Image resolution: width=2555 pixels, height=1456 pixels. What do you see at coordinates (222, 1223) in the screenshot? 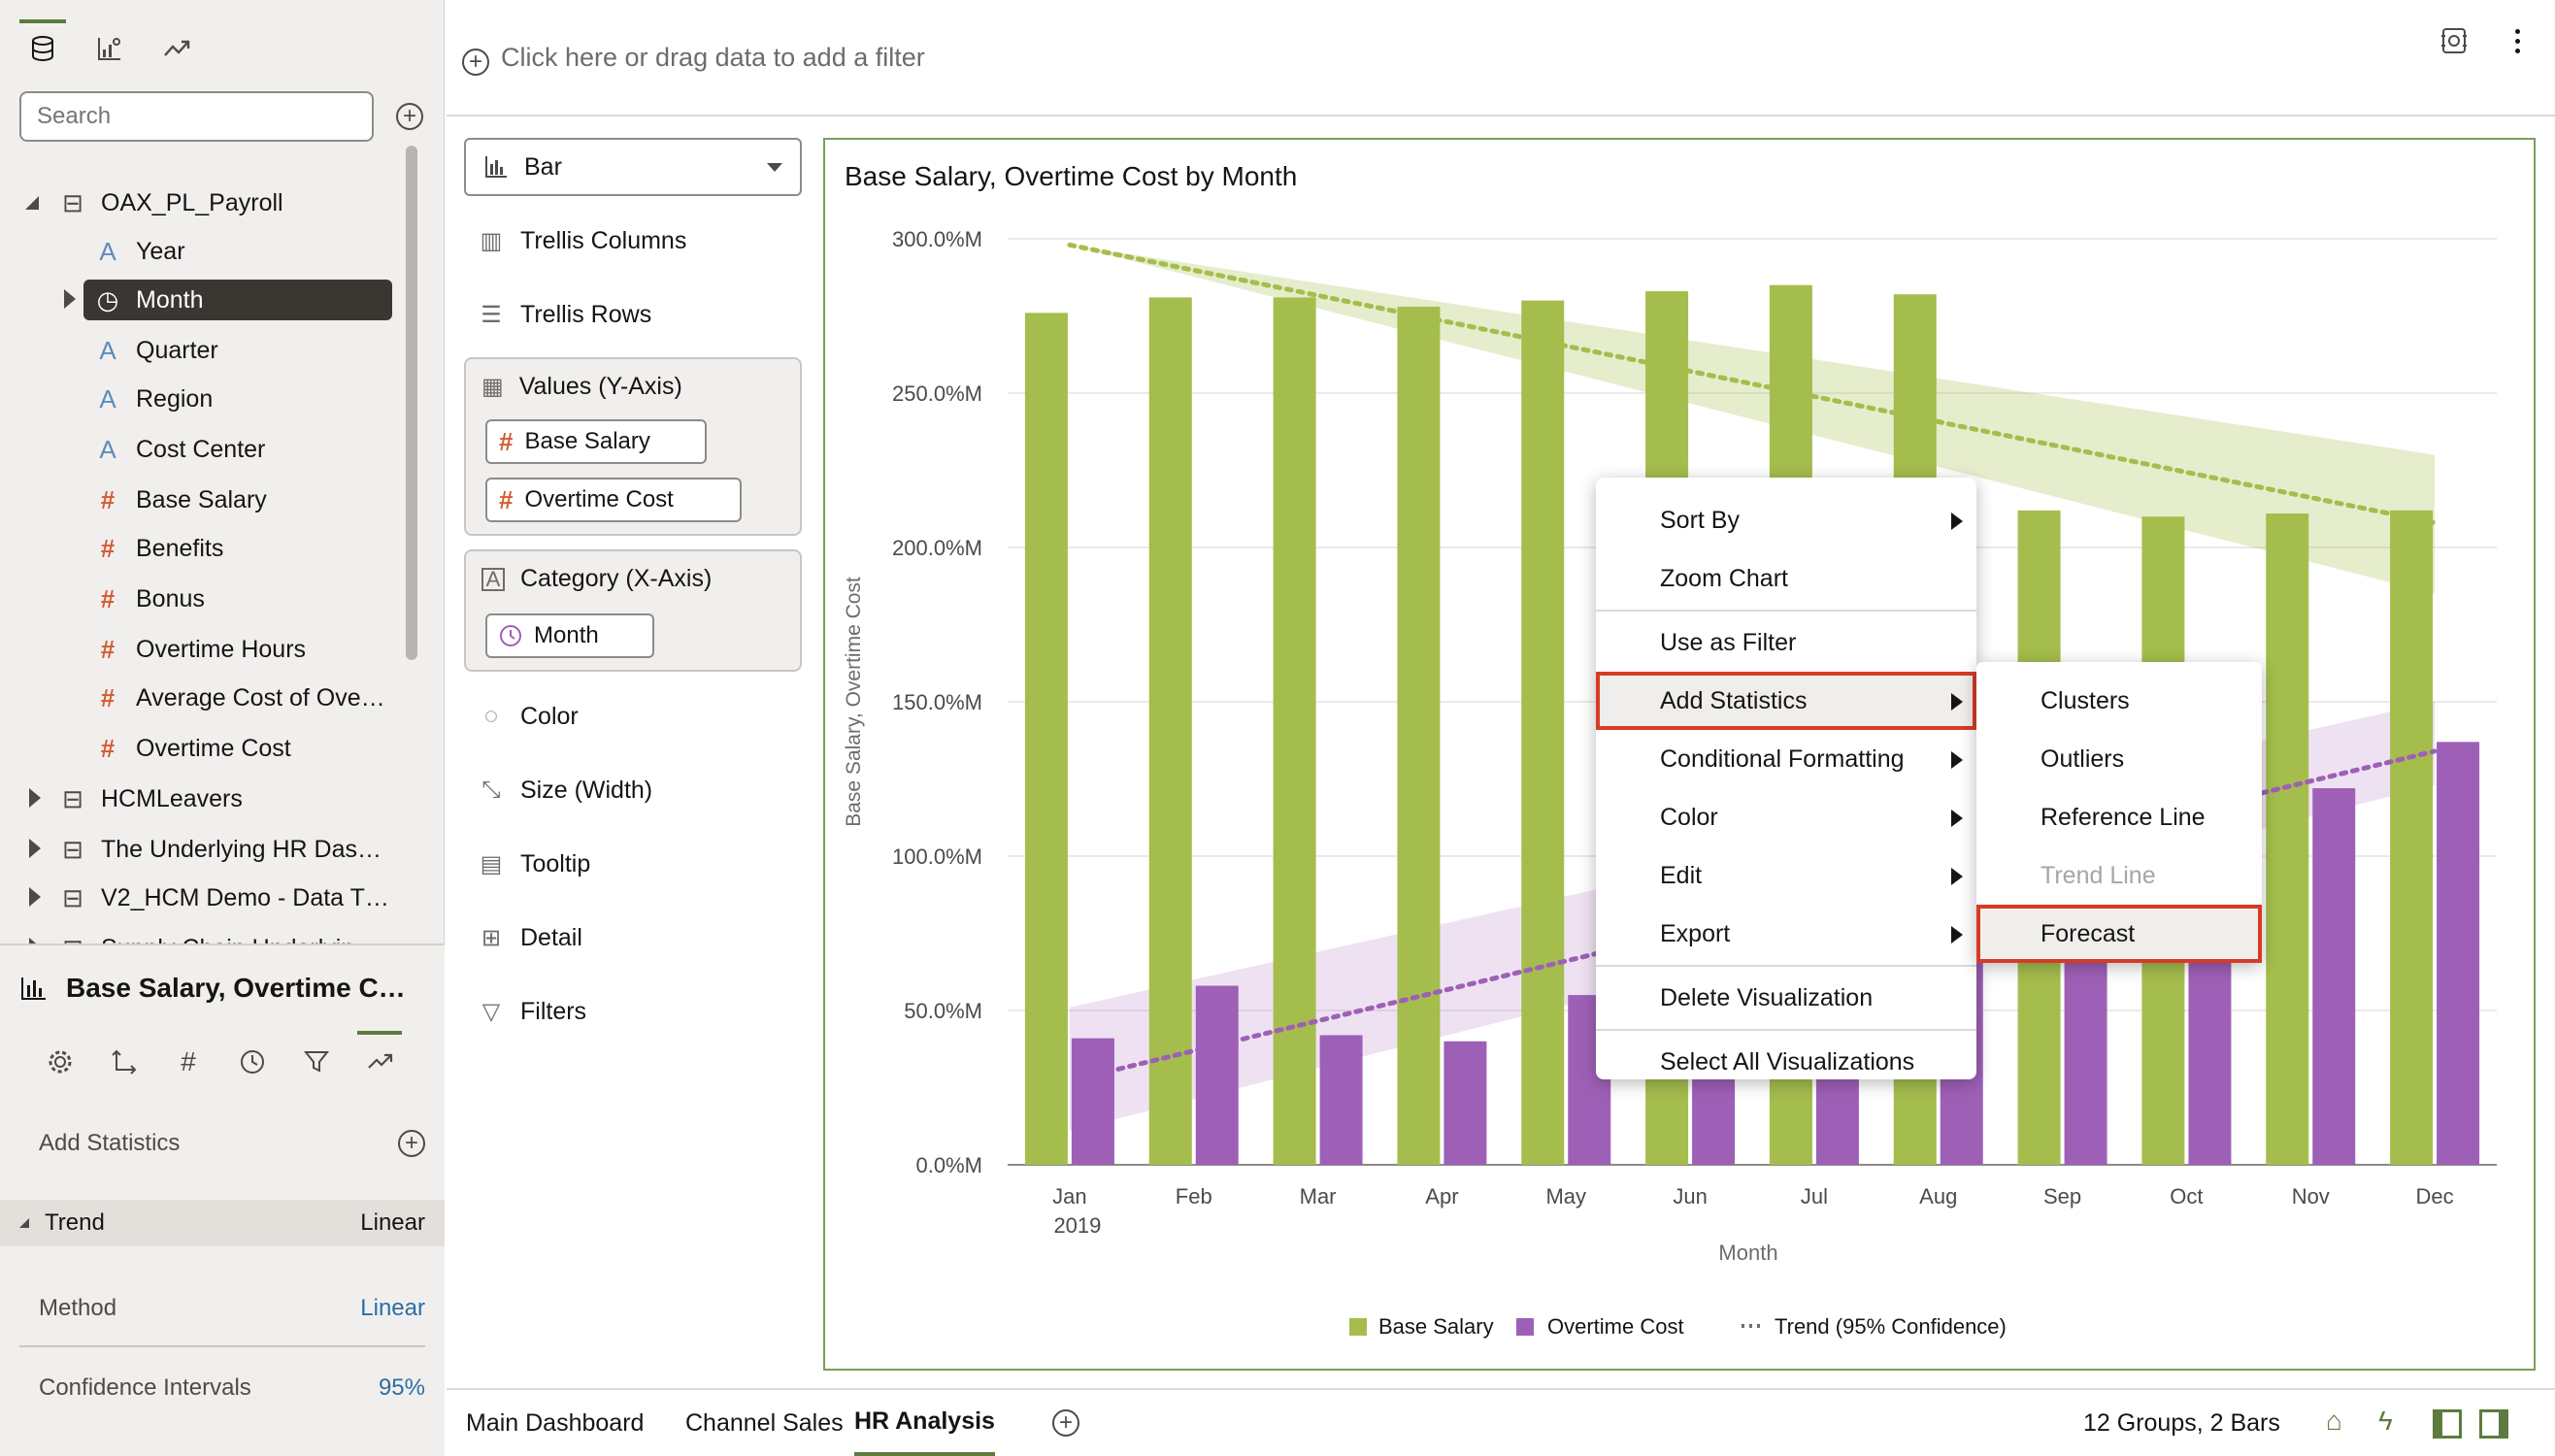
I see `trend-section-header: Trend Linear` at bounding box center [222, 1223].